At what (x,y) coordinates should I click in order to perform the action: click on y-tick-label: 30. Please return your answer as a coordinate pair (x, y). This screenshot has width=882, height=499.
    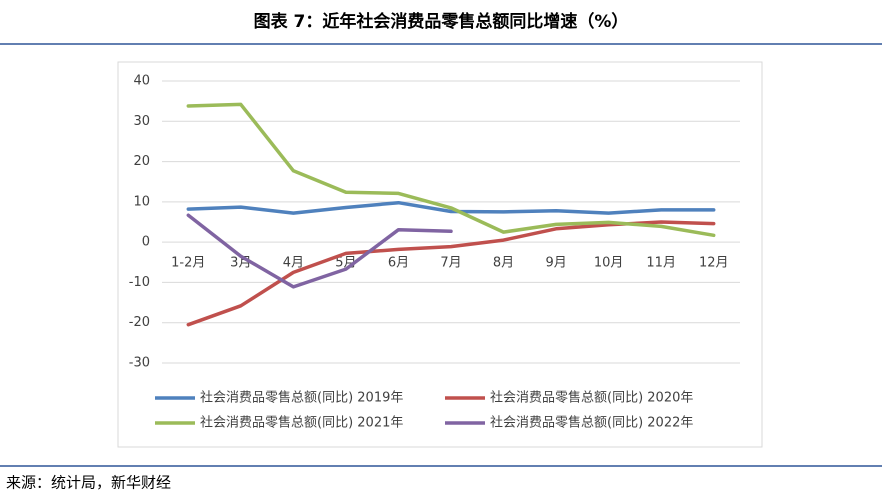
    Looking at the image, I should click on (141, 121).